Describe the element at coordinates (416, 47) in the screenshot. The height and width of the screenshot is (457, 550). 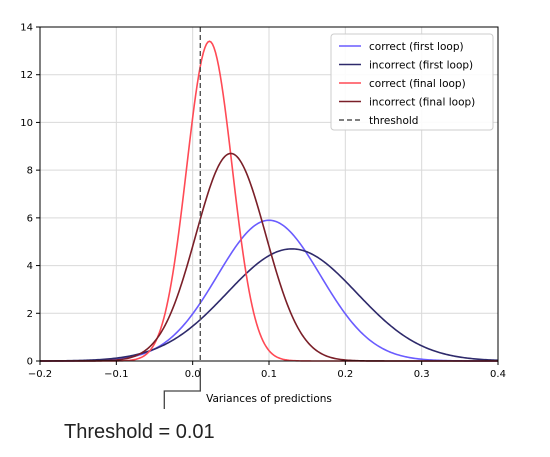
I see `legend-label-1: correct (first loop)` at that location.